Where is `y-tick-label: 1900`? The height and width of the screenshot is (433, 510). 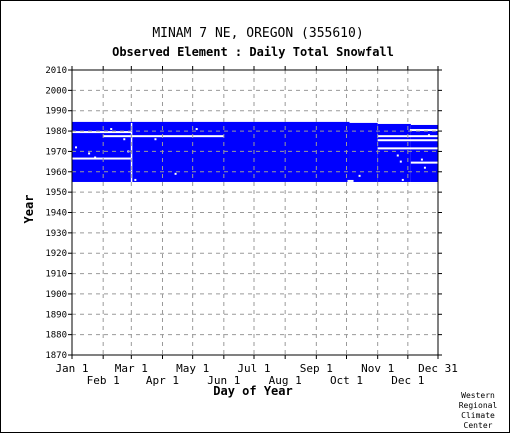 y-tick-label: 1900 is located at coordinates (56, 295).